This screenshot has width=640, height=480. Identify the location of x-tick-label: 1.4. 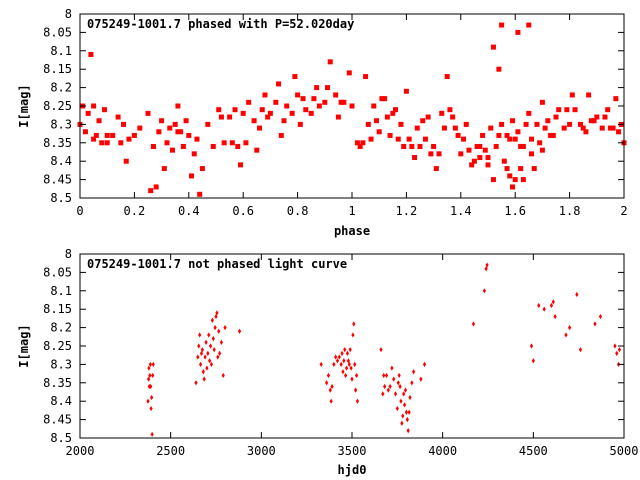
(461, 211).